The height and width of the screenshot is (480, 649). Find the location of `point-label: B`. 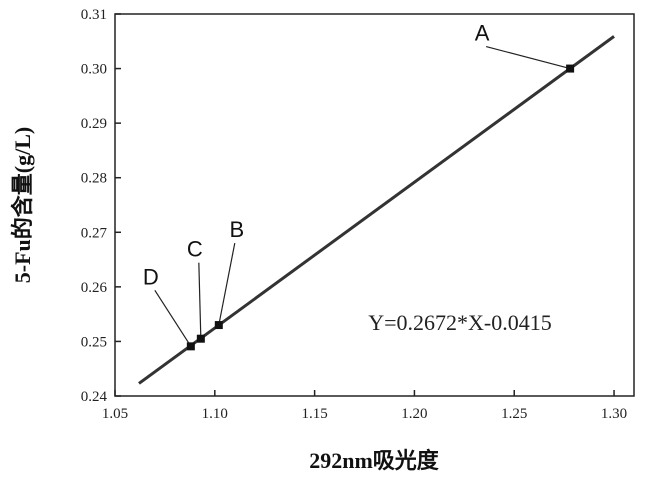

point-label: B is located at coordinates (236, 229).